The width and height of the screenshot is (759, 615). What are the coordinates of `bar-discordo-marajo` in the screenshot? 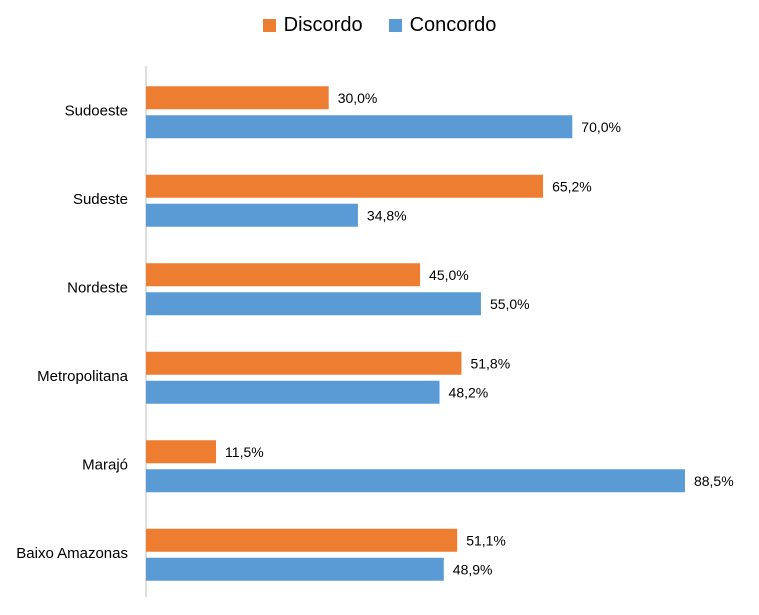 It's located at (181, 452).